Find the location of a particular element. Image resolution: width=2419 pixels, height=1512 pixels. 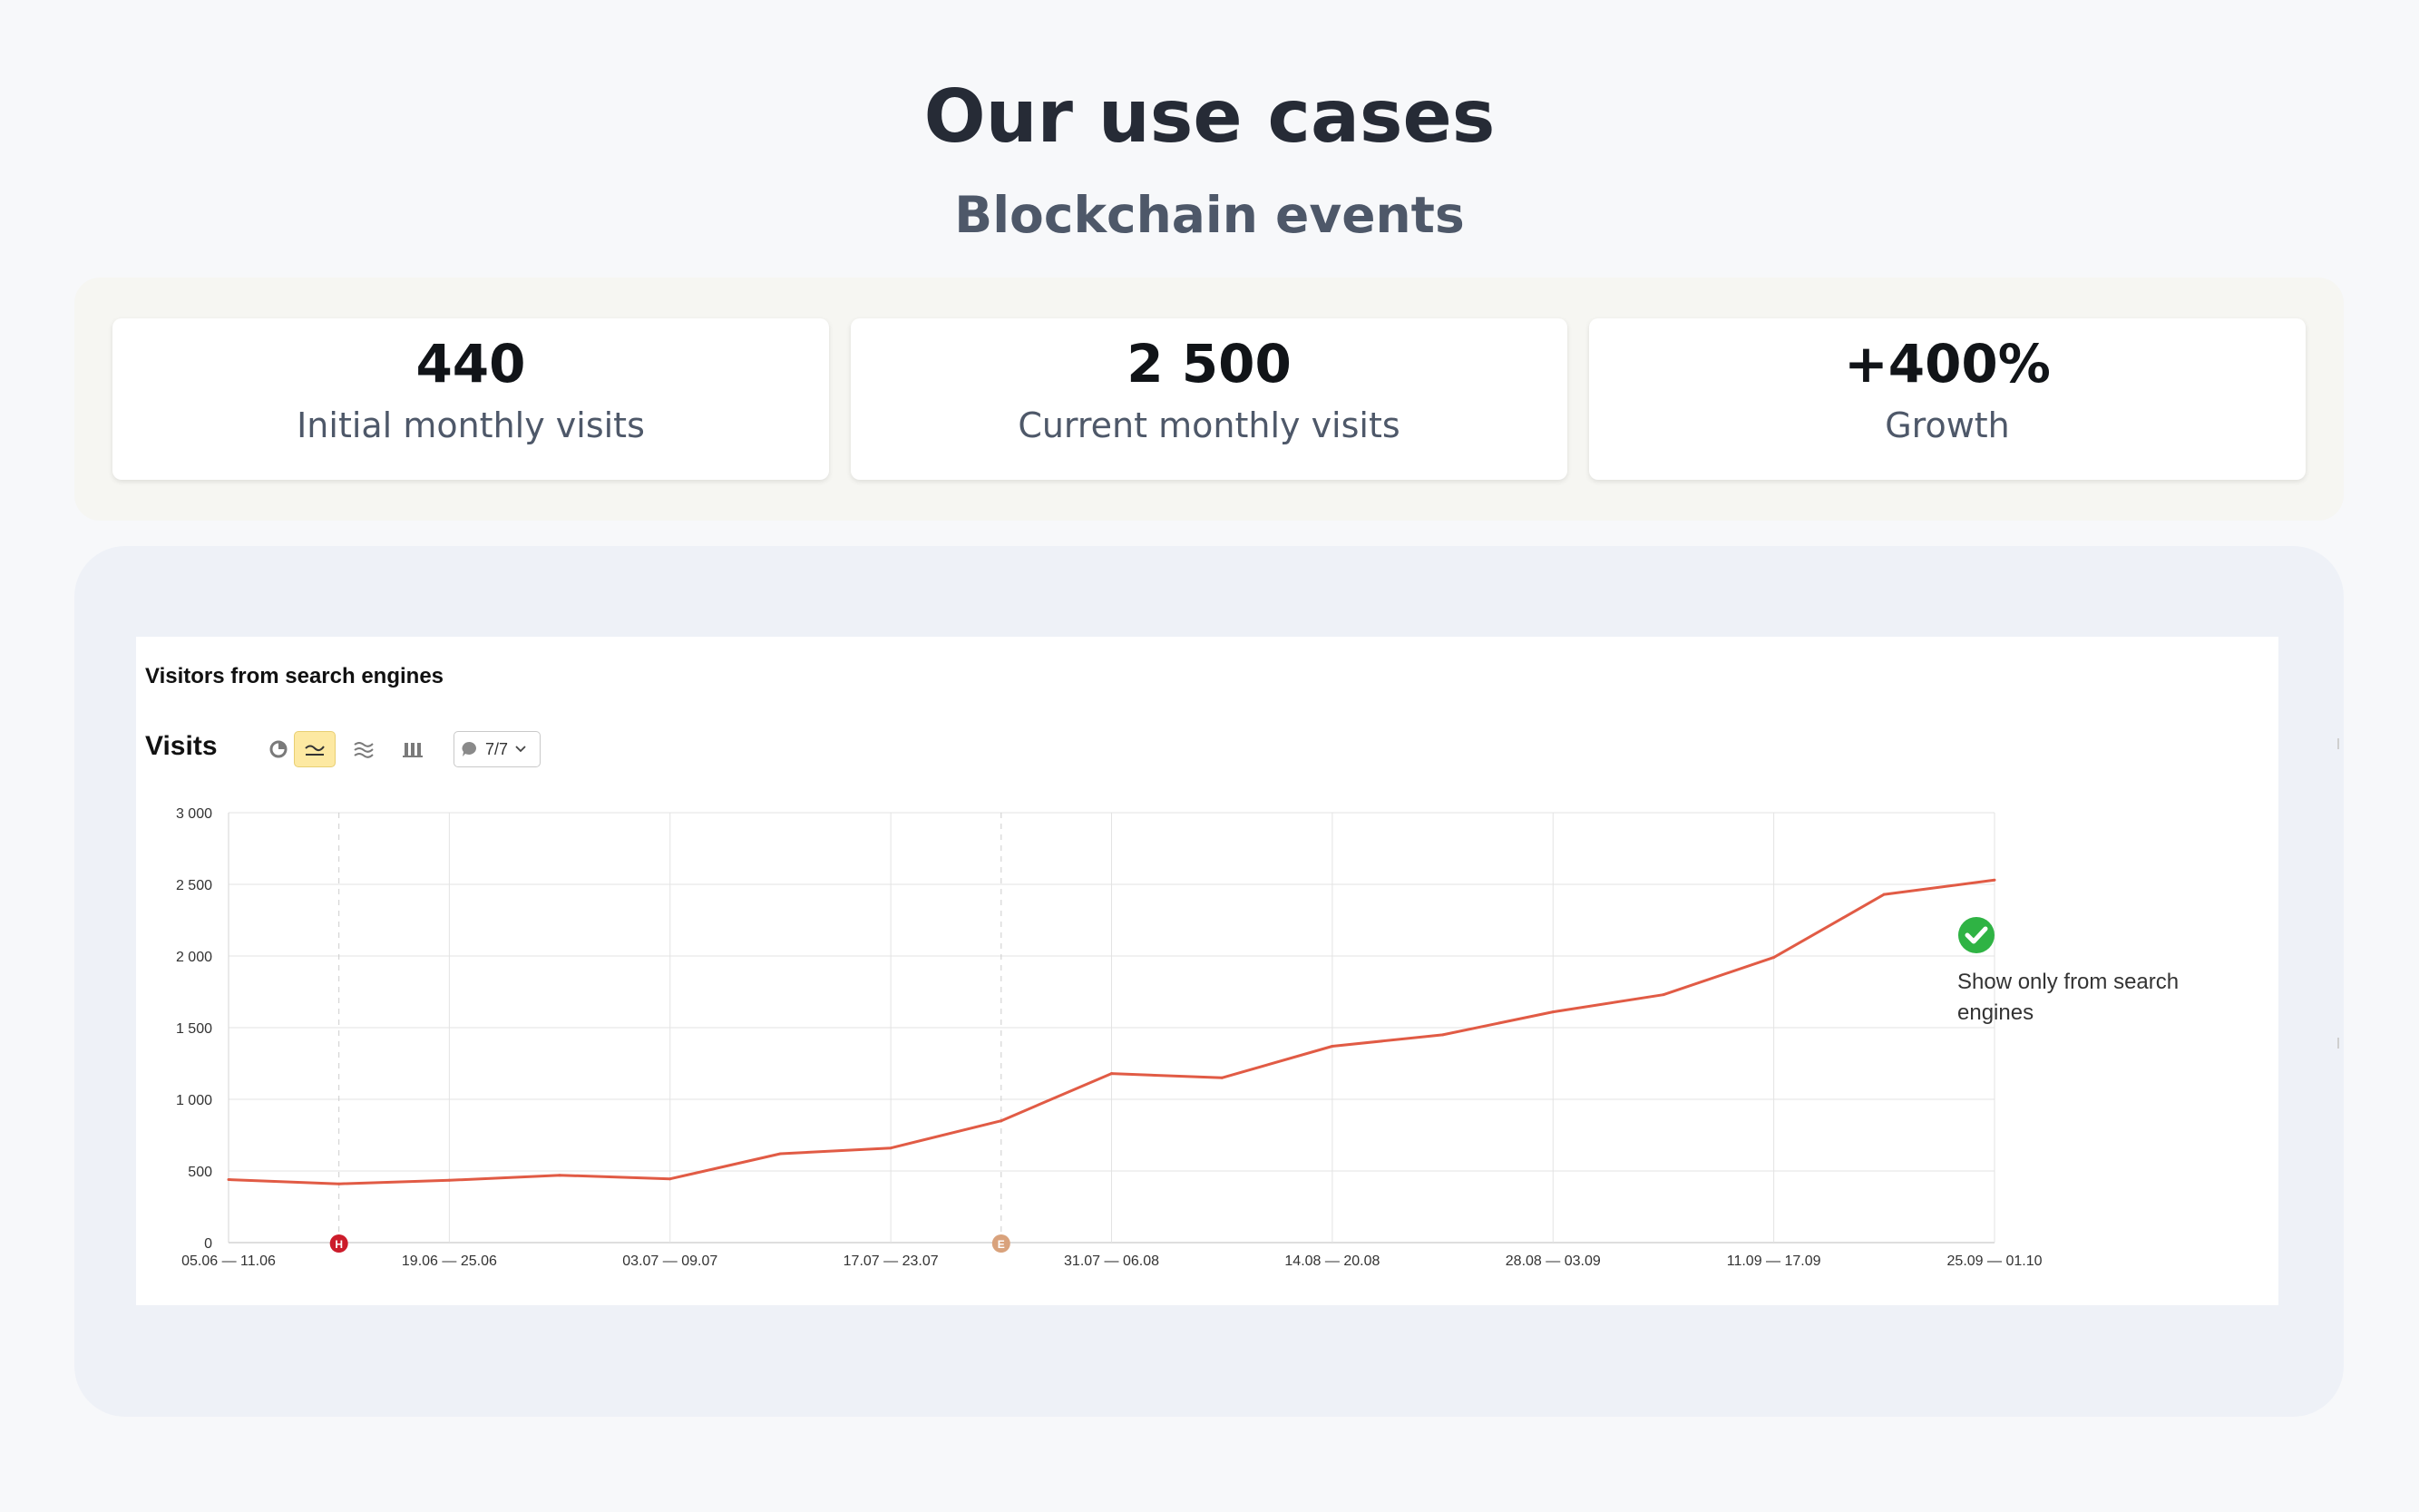

stat-value: 440 is located at coordinates (470, 364).